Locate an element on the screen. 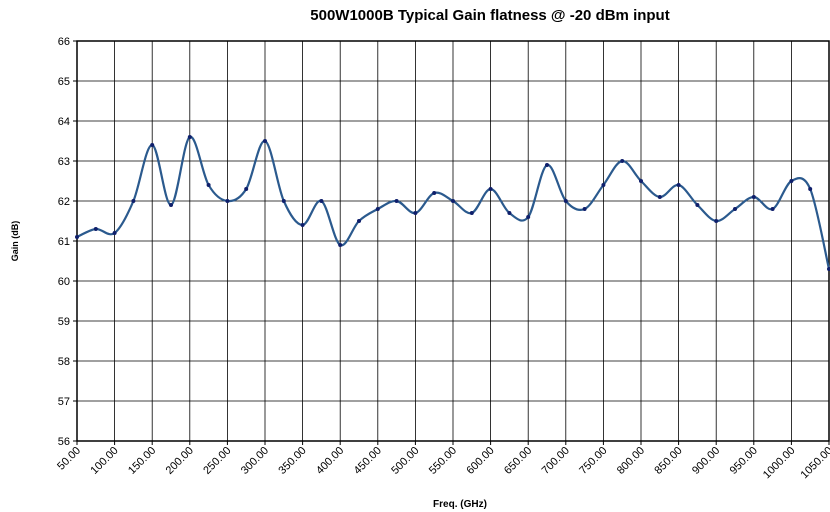 This screenshot has height=512, width=830. x-tick-label: 100.00 is located at coordinates (104, 461).